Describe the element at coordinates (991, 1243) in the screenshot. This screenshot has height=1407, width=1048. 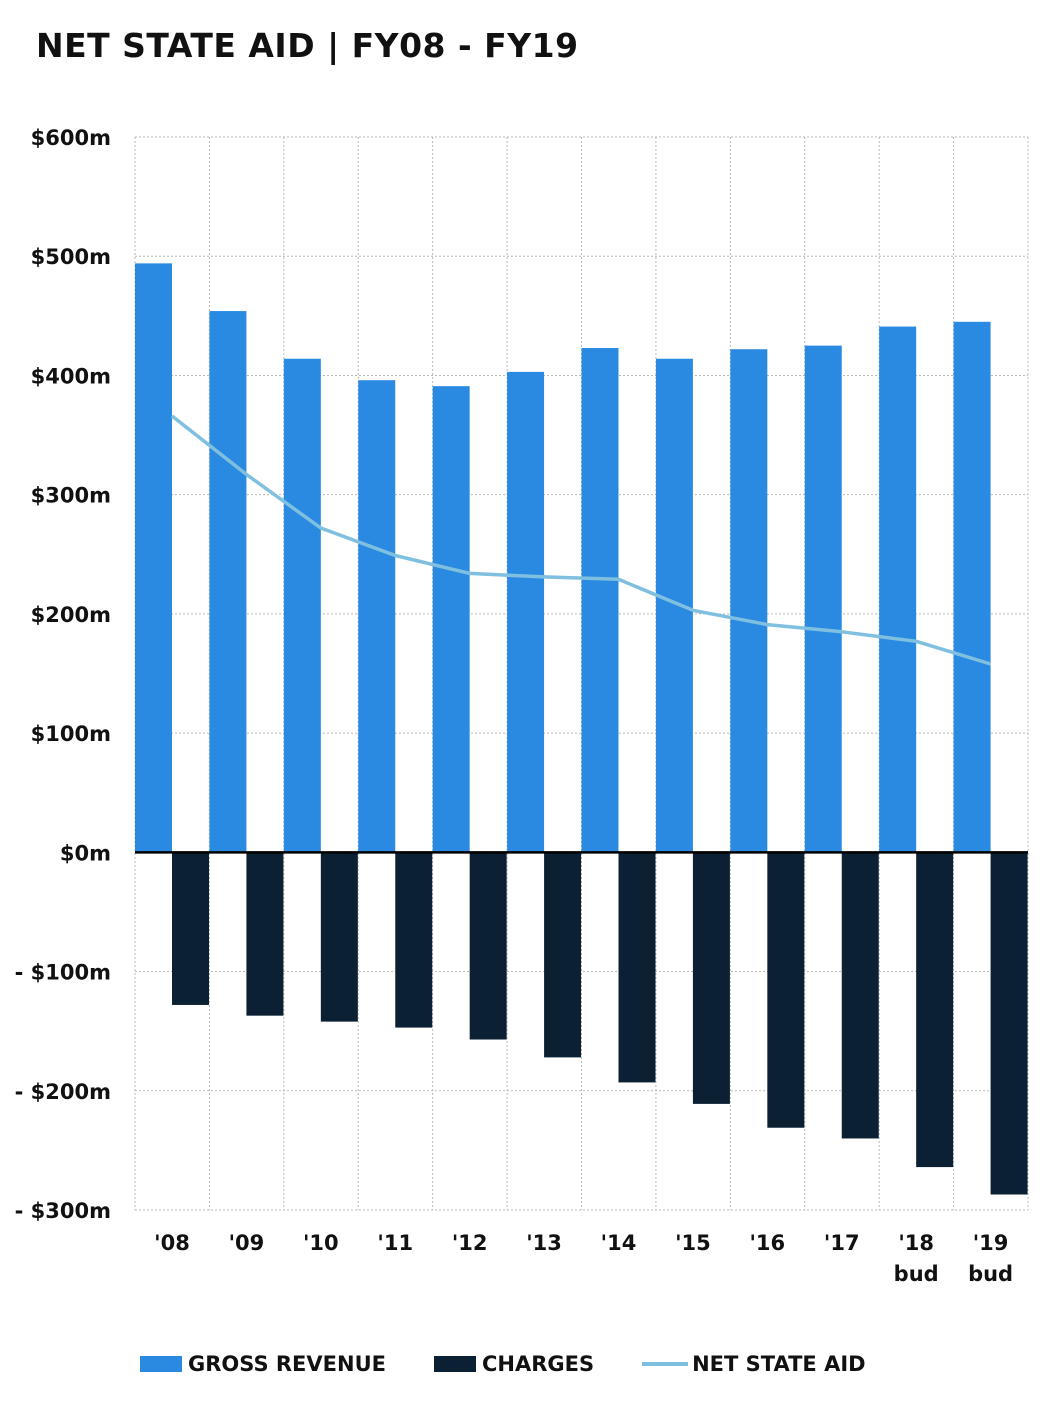
I see `x-tick-label: '19` at that location.